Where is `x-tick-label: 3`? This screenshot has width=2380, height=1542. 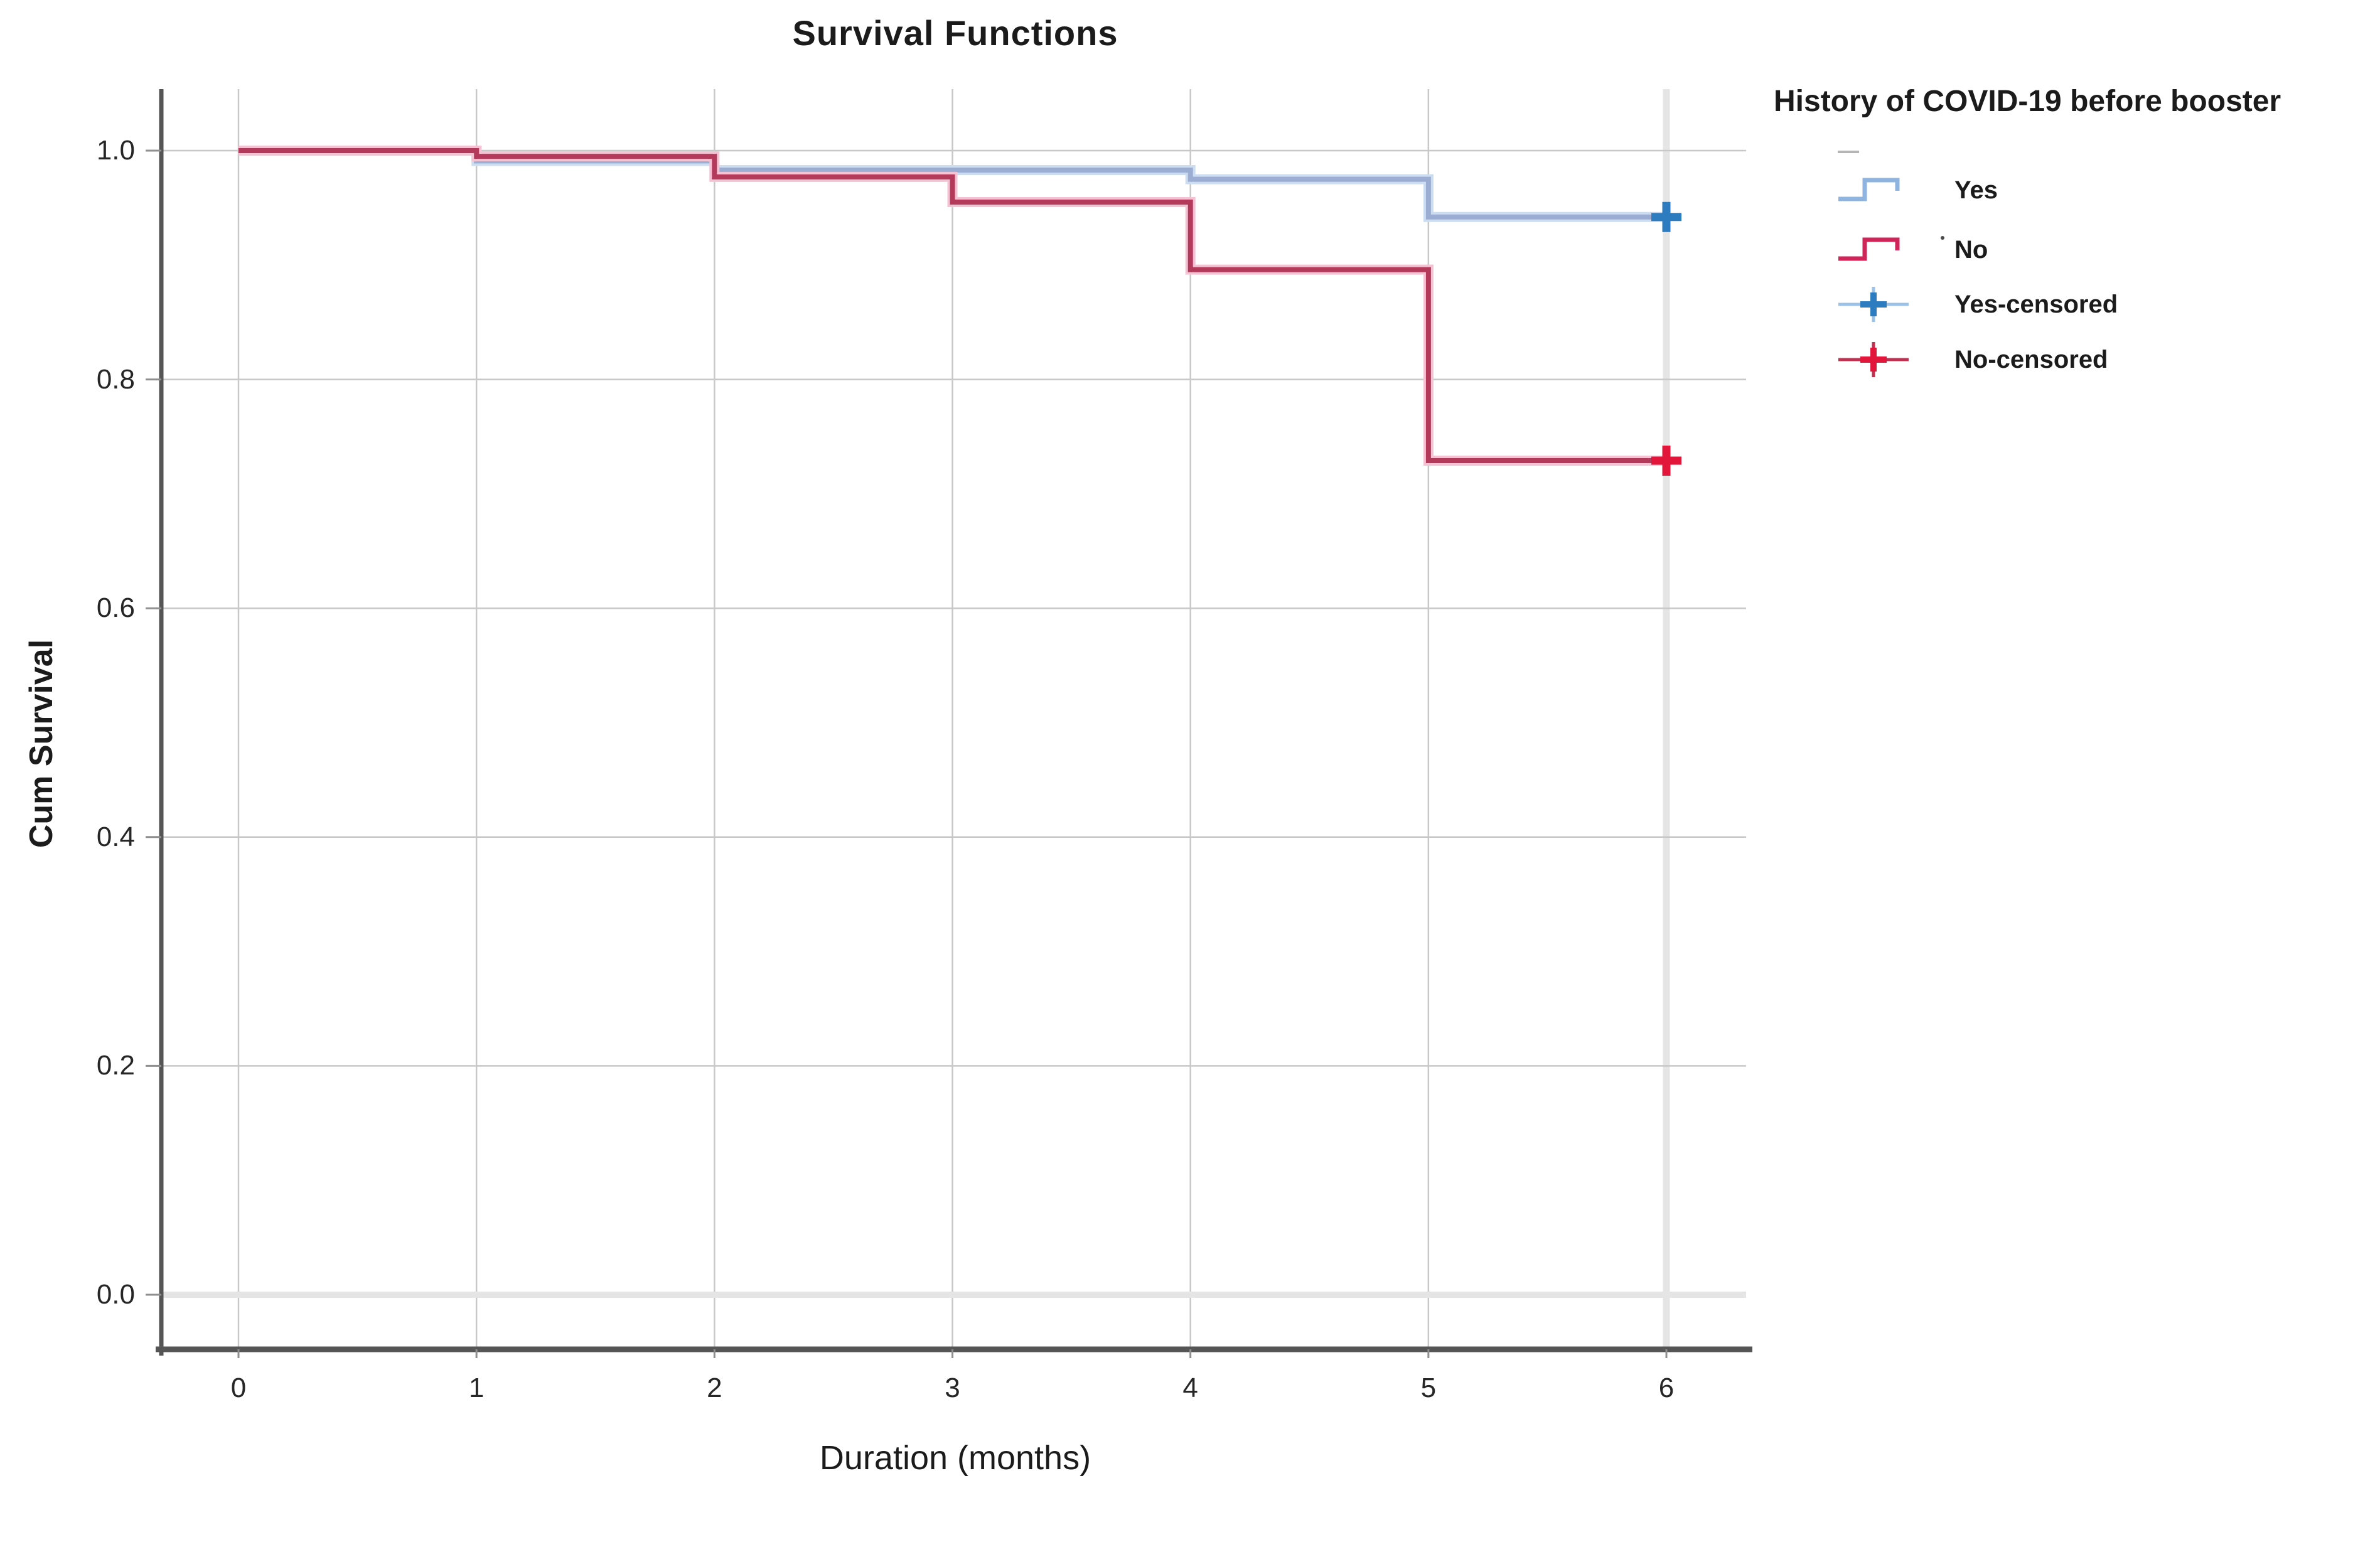 x-tick-label: 3 is located at coordinates (952, 1388).